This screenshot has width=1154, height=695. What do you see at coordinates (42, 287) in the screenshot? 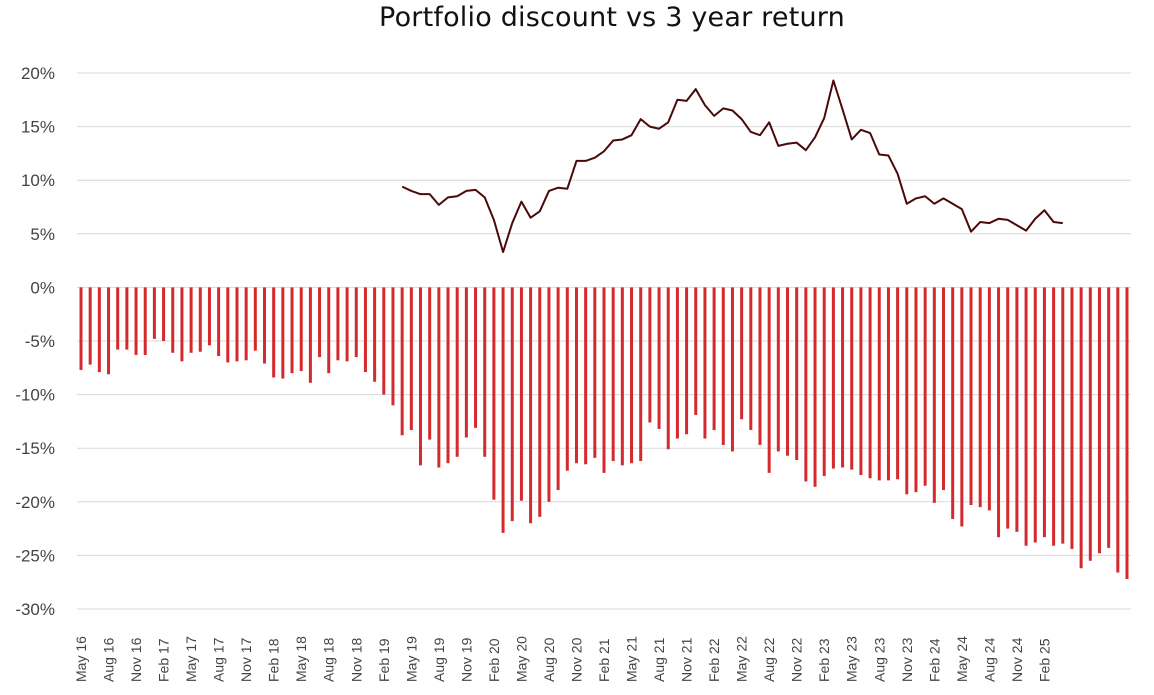
I see `y-tick-label: 0%` at bounding box center [42, 287].